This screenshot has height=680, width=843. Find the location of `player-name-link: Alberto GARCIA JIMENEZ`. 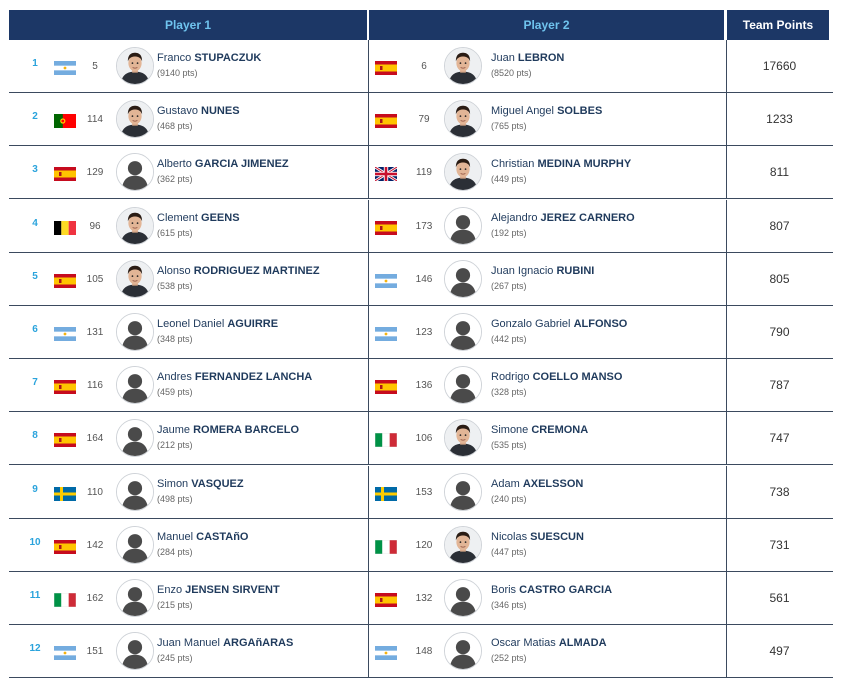

player-name-link: Alberto GARCIA JIMENEZ is located at coordinates (223, 164).